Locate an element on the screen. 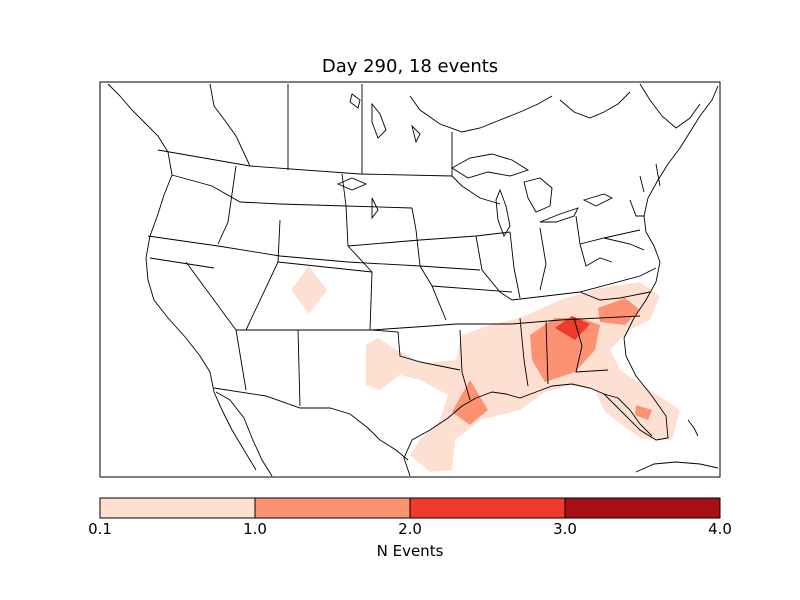 This screenshot has width=800, height=600. colorbar-tick-label: 0.1 is located at coordinates (100, 529).